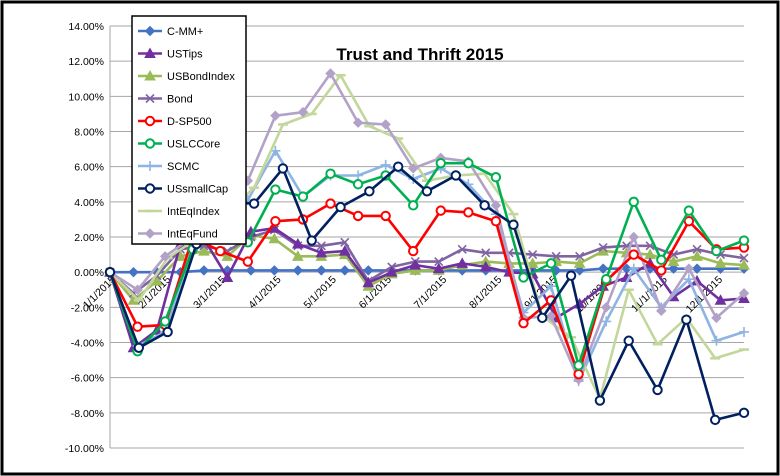 Image resolution: width=780 pixels, height=476 pixels. I want to click on y-tick-label: -10.00%, so click(84, 449).